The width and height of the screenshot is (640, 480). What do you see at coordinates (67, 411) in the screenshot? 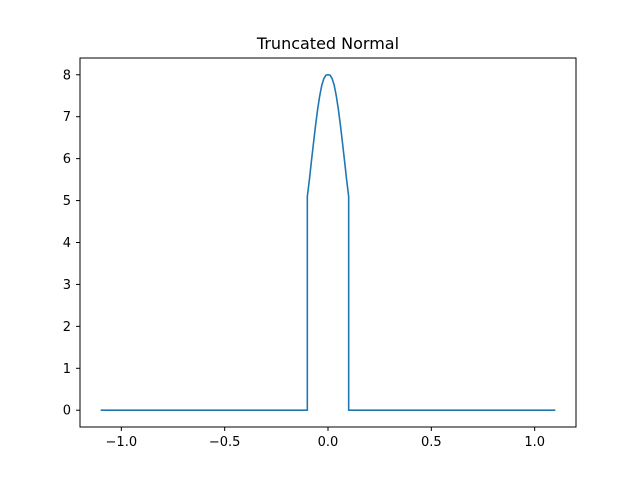
I see `y-tick-label: 0` at bounding box center [67, 411].